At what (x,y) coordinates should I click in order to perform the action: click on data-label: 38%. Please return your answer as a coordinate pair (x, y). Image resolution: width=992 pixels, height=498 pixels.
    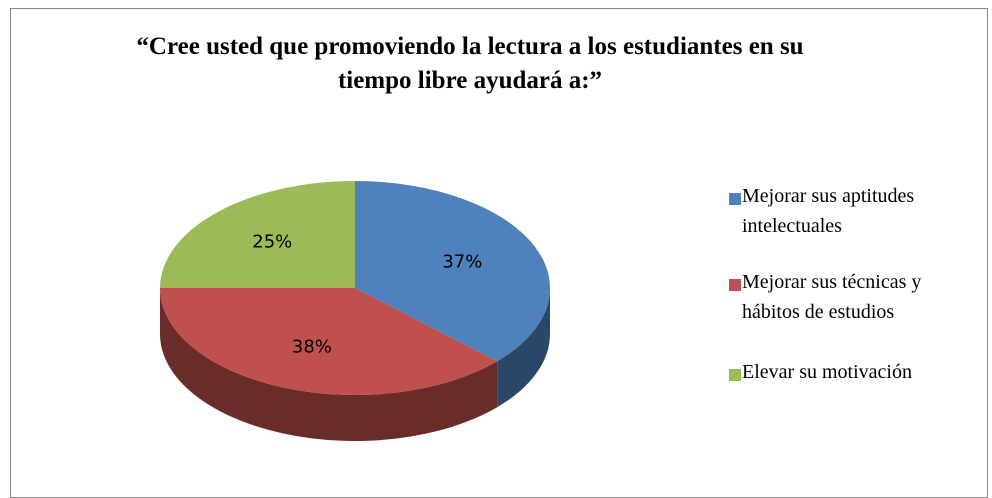
    Looking at the image, I should click on (312, 347).